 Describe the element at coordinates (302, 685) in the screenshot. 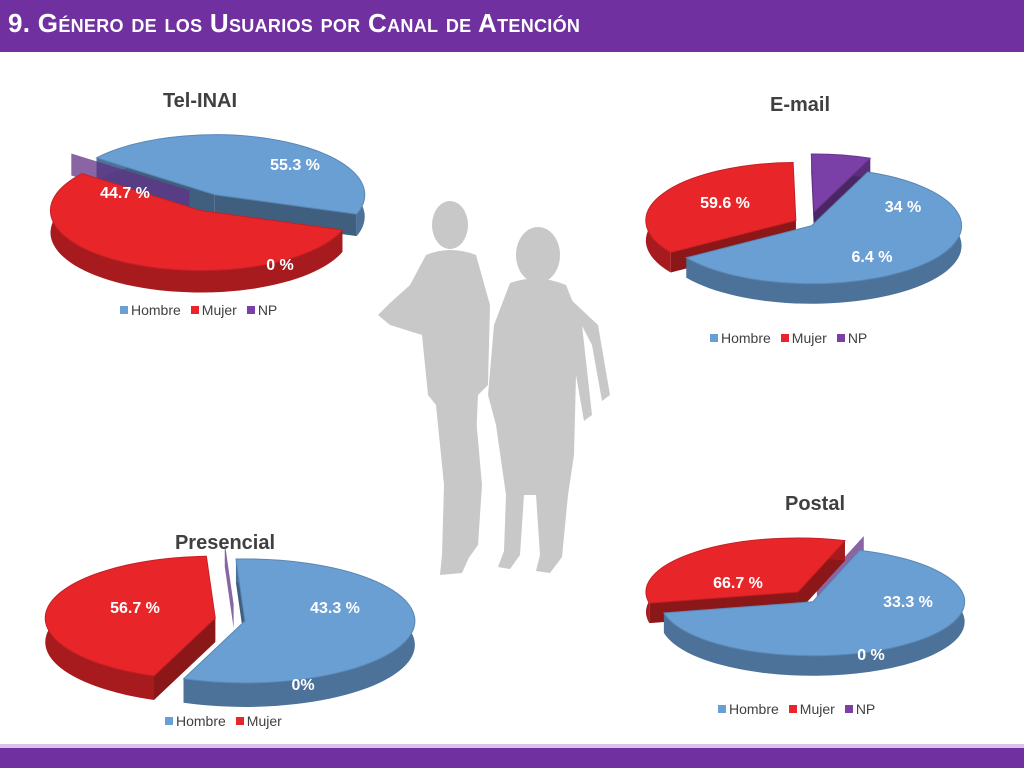

I see `data-label-np: 0%` at that location.